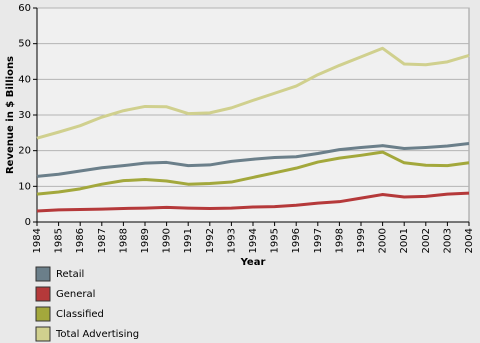 This screenshot has height=343, width=480. Describe the element at coordinates (318, 240) in the screenshot. I see `x-tick-label: 1997` at that location.